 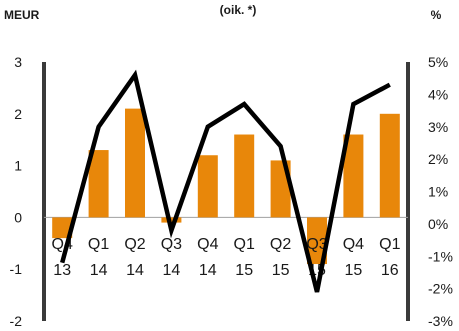 I want to click on right-tick-label: 2%, so click(x=438, y=159).